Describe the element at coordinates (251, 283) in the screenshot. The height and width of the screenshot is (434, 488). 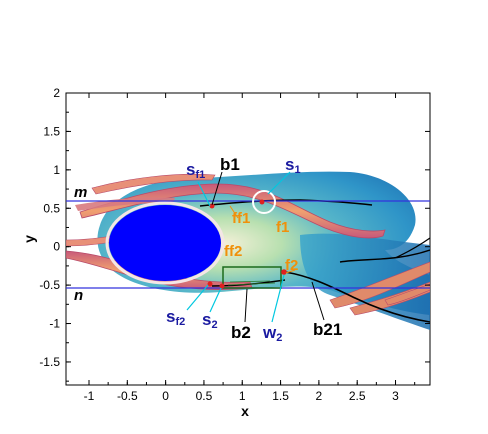
I see `box-internal-lines` at that location.